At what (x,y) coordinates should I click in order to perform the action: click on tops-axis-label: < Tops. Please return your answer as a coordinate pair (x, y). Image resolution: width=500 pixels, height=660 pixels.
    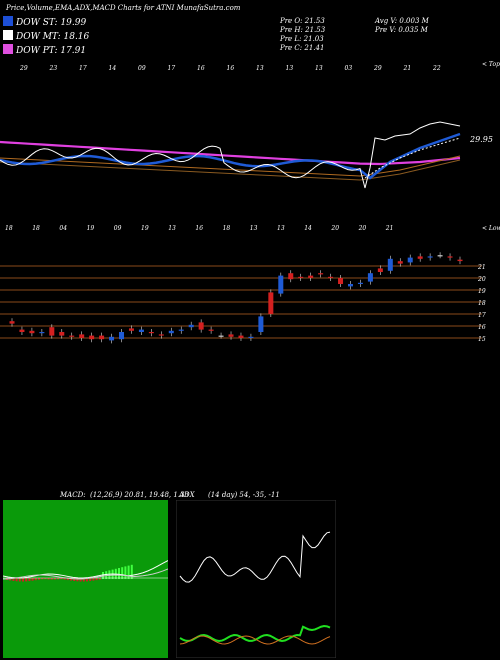
    Looking at the image, I should click on (491, 64).